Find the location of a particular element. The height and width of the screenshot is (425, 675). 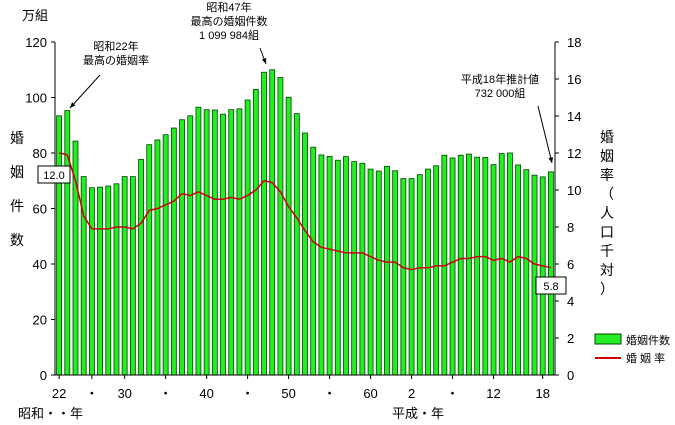

x-tick-label-5: ・ is located at coordinates (247, 393).